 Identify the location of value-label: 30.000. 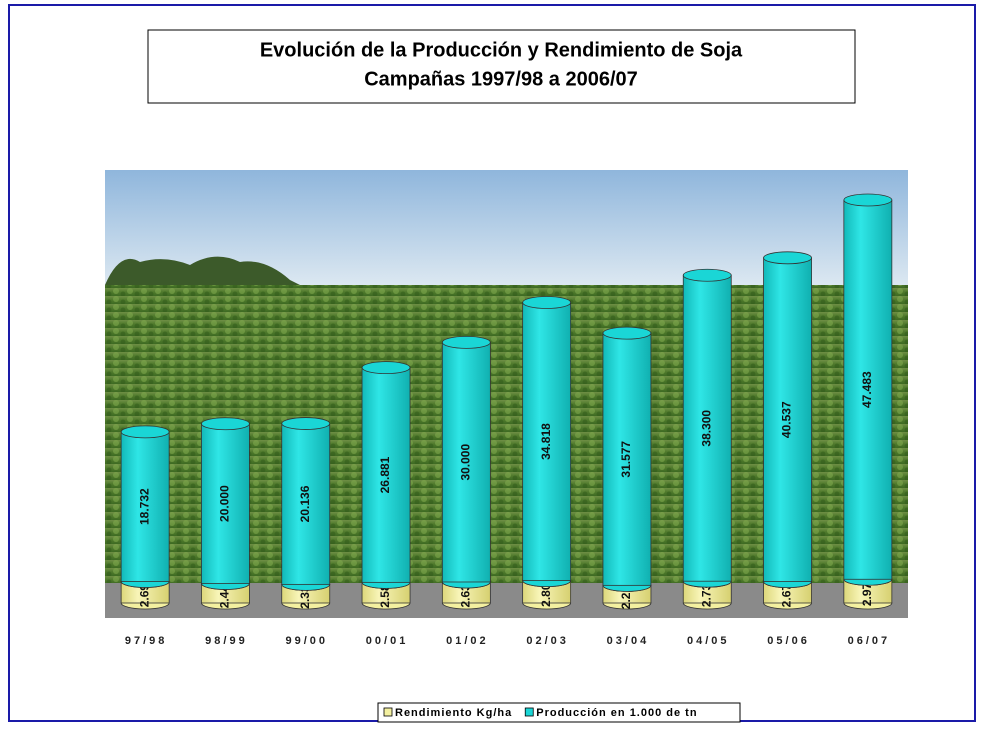
(466, 462).